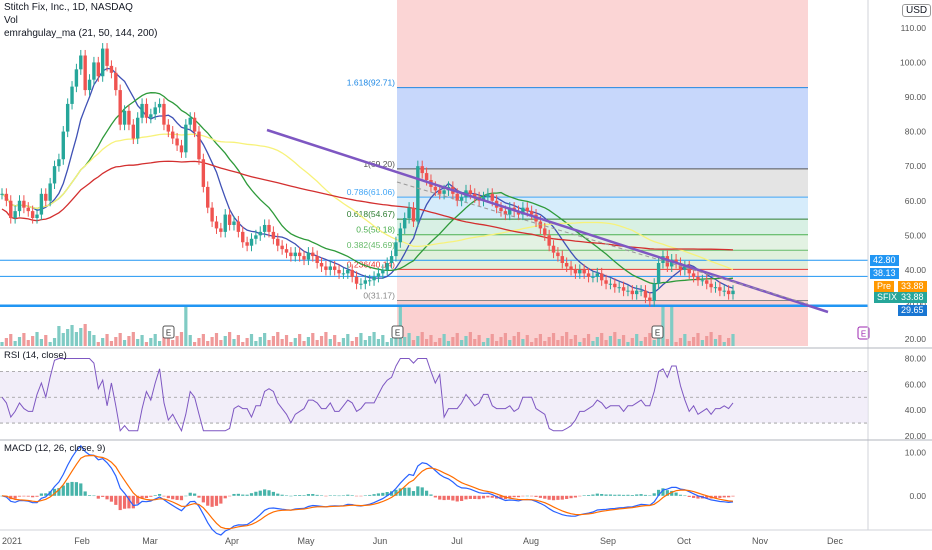 Image resolution: width=932 pixels, height=550 pixels. Describe the element at coordinates (916, 384) in the screenshot. I see `rsi-tick-label: 60.00` at that location.